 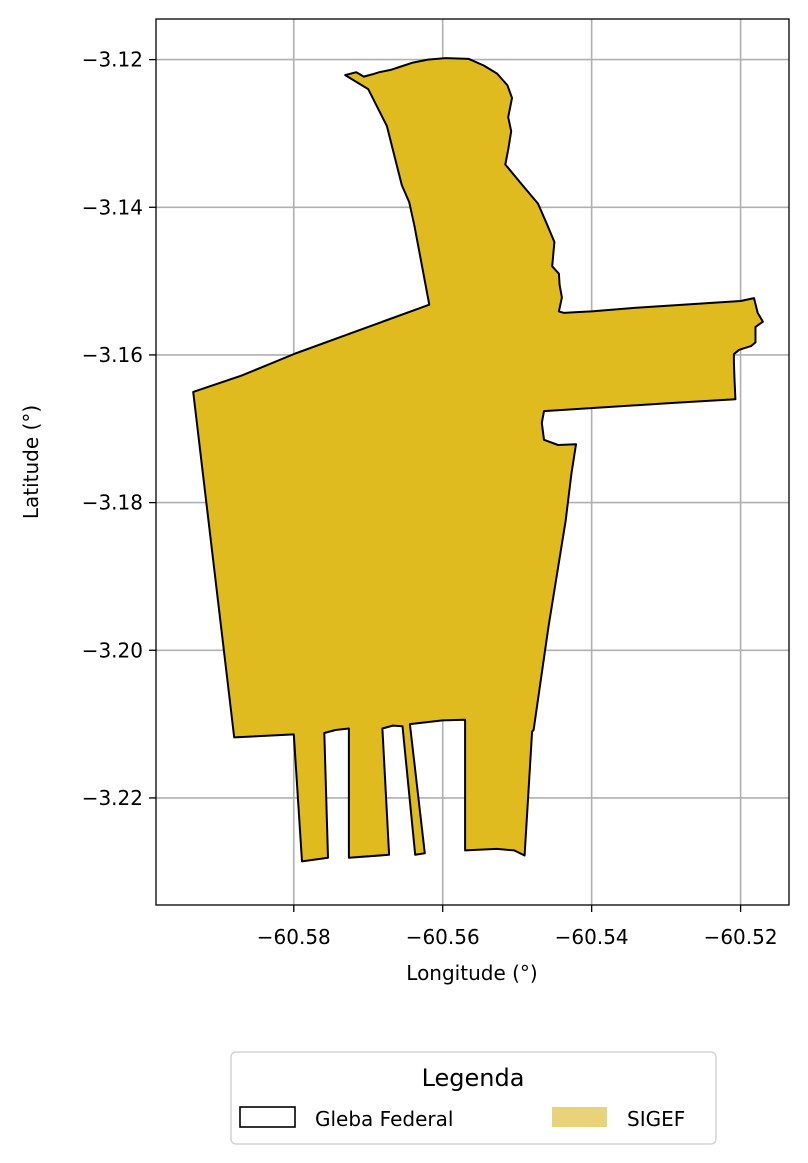 What do you see at coordinates (443, 937) in the screenshot?
I see `x-tick-label-1: −60.56` at bounding box center [443, 937].